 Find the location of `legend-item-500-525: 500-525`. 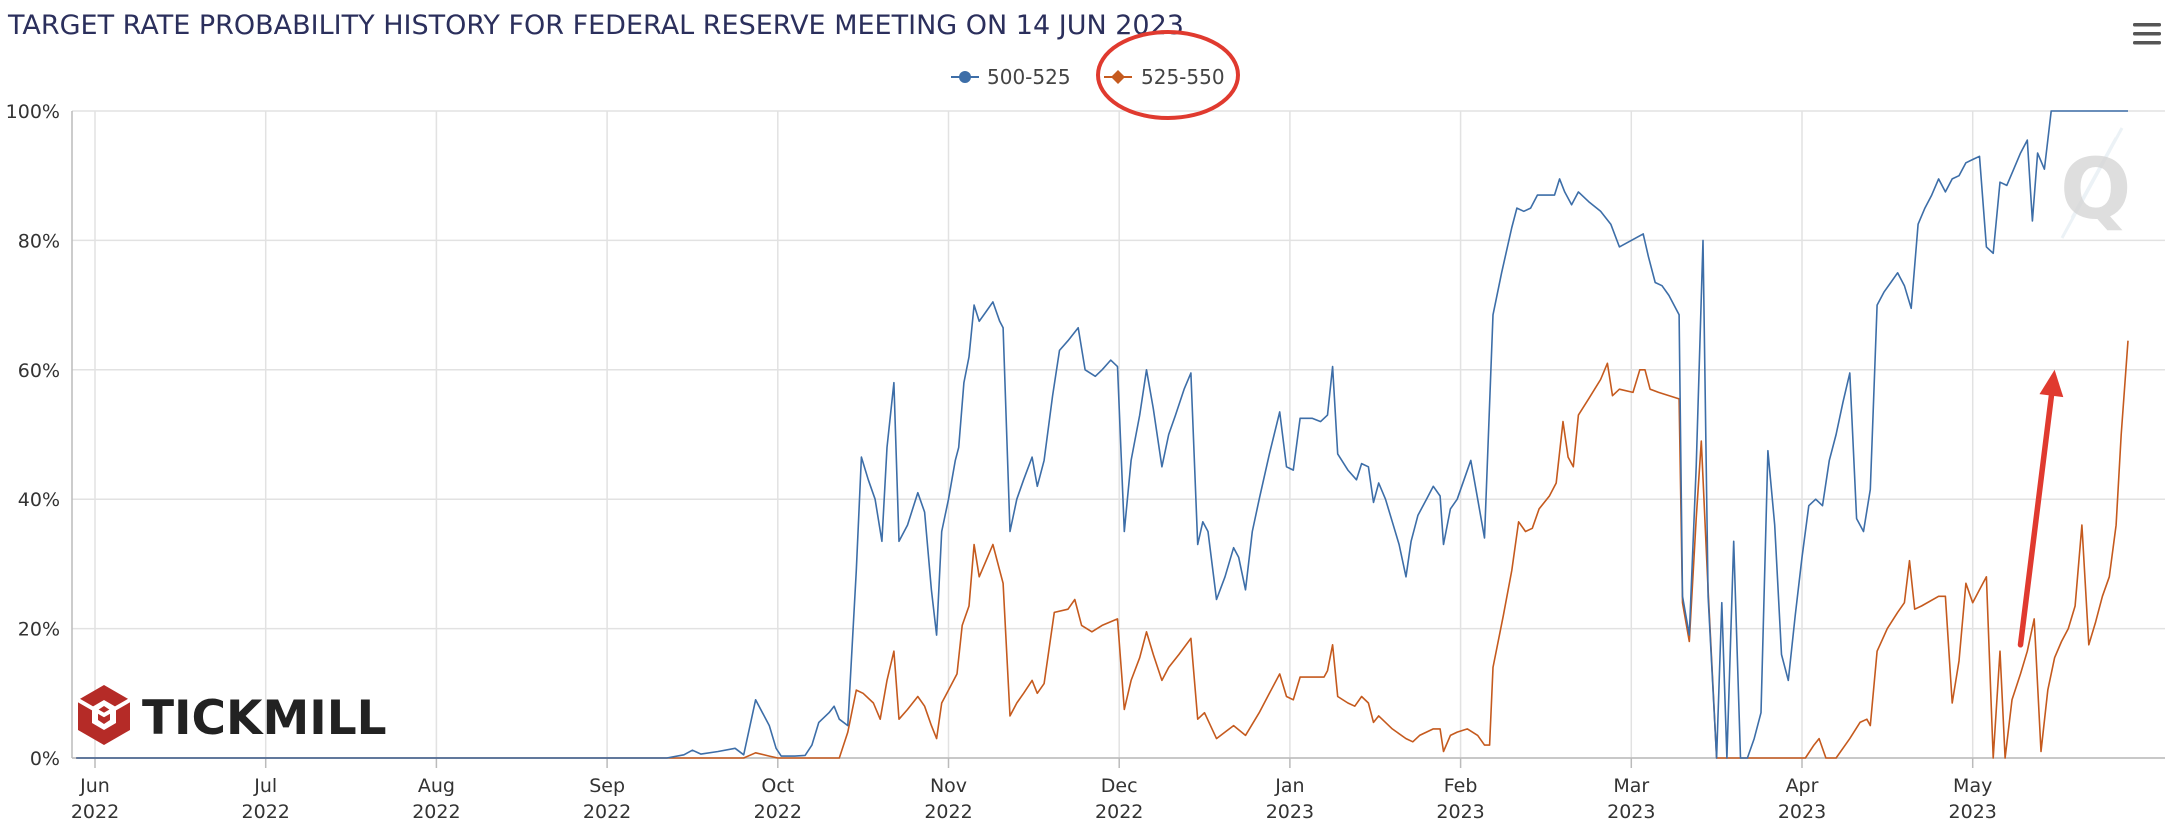

legend-item-500-525: 500-525 is located at coordinates (1011, 77).